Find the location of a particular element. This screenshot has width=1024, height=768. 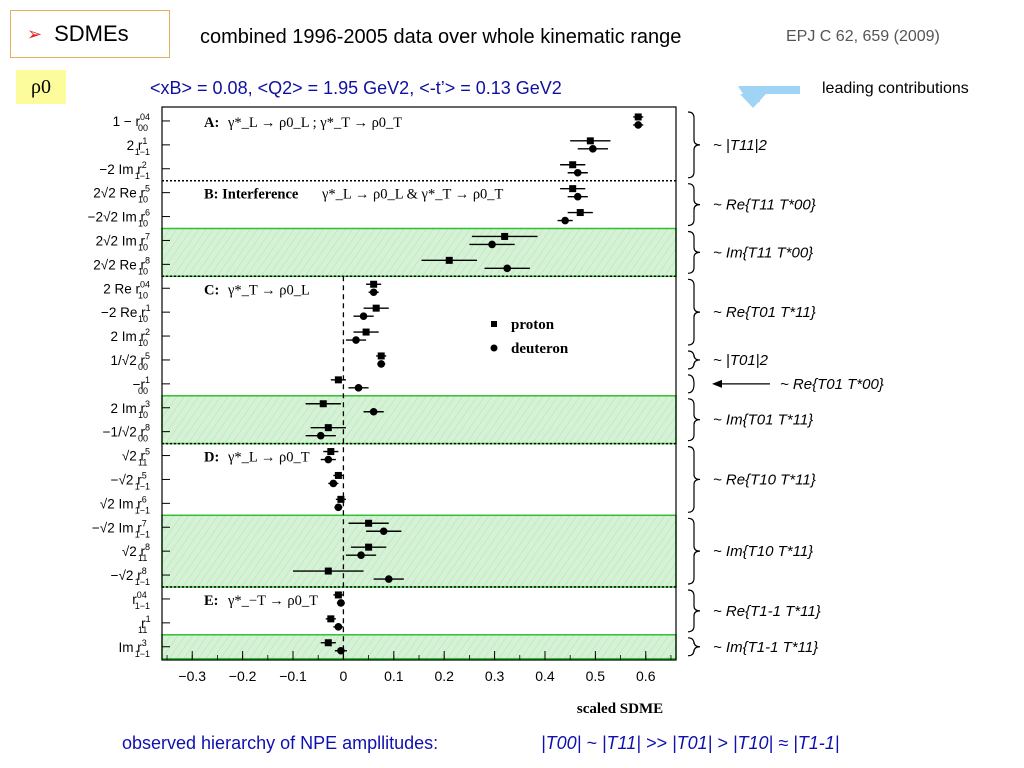

row-label: 2 Im r3 10 is located at coordinates (130, 409).